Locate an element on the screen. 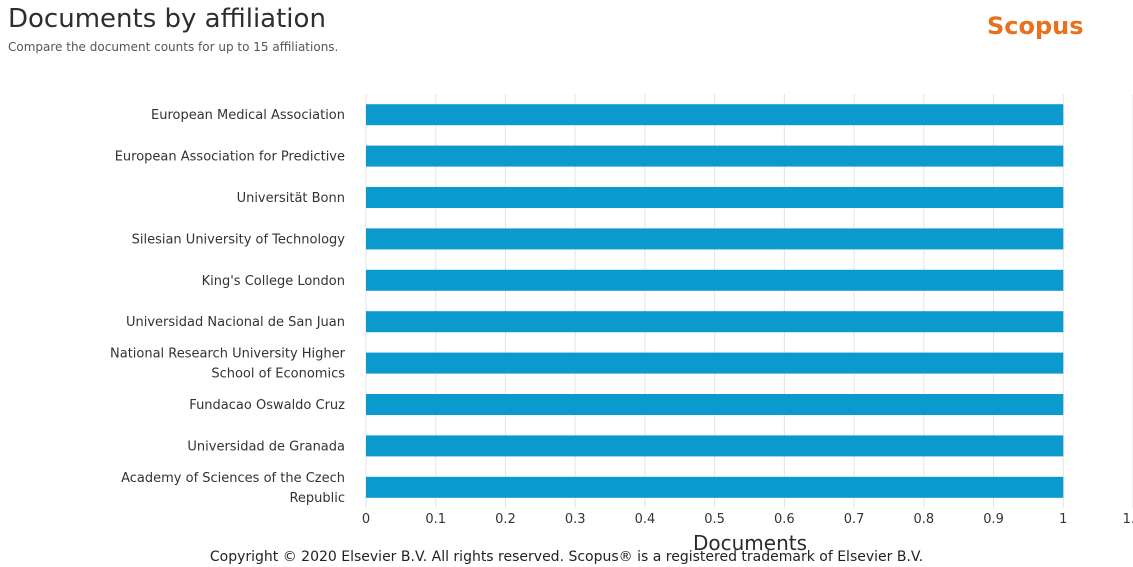  category-label: Fundacao Oswaldo Cruz is located at coordinates (267, 405).